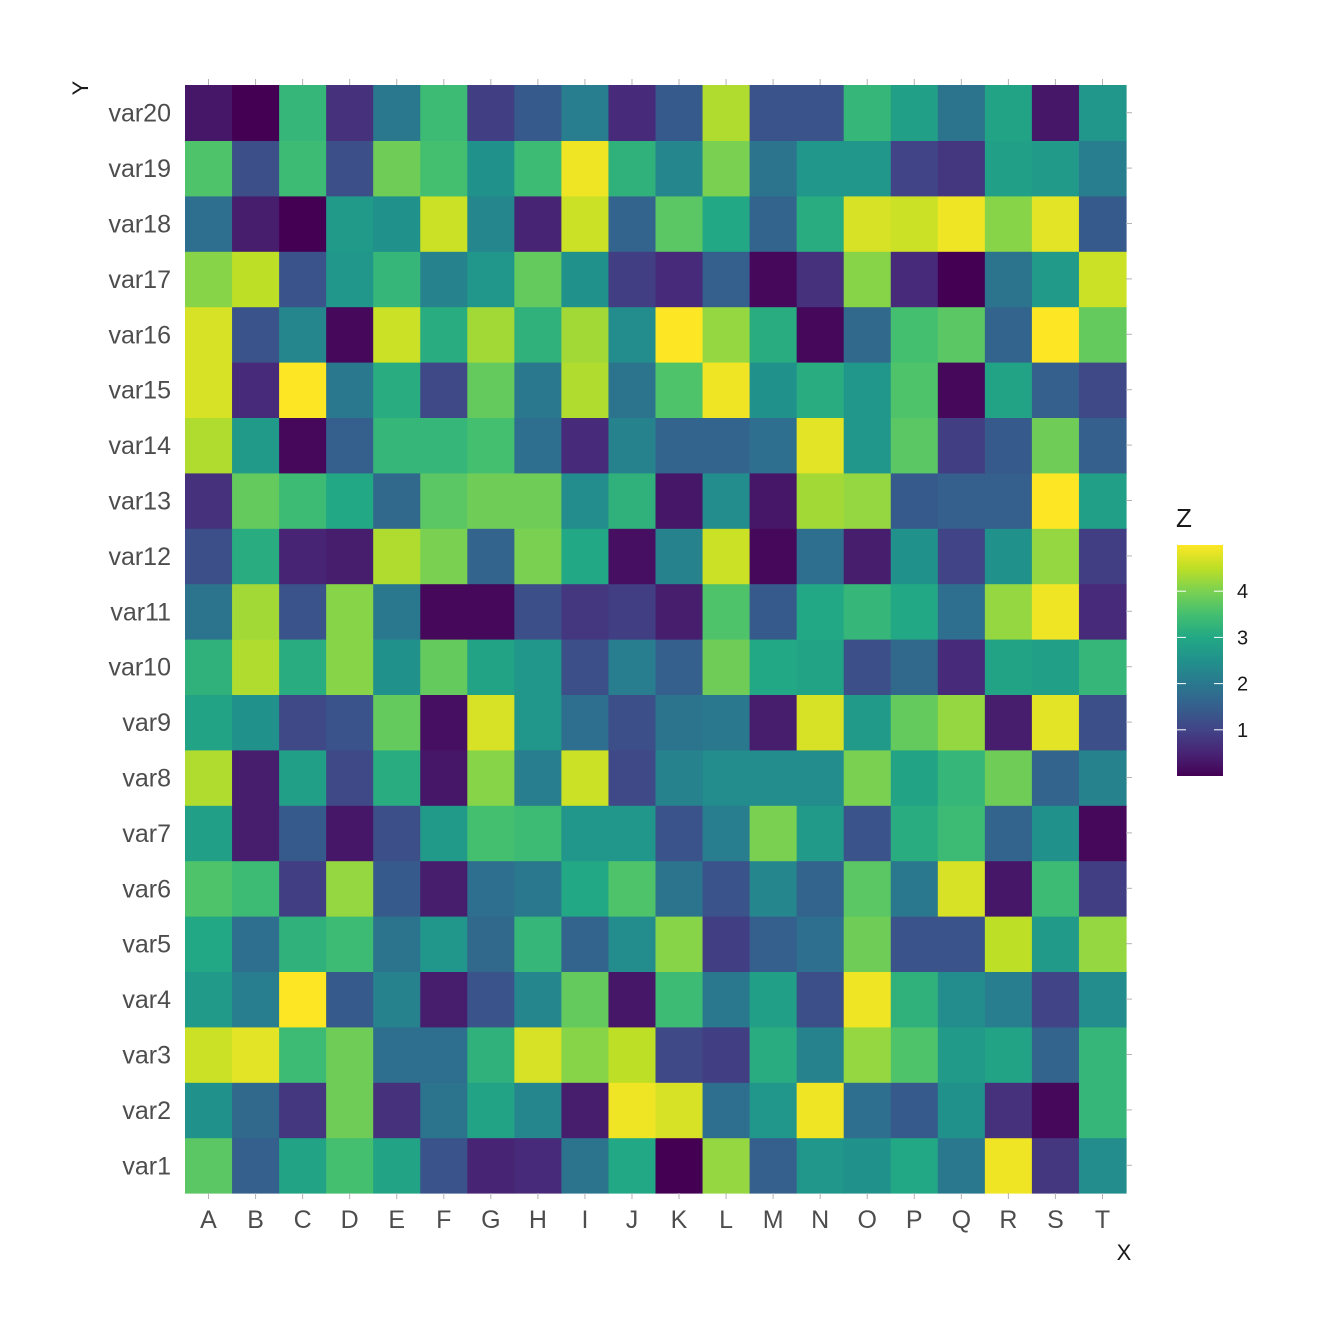 The width and height of the screenshot is (1344, 1344). Describe the element at coordinates (961, 888) in the screenshot. I see `heatmap-cell-Q-var6` at that location.